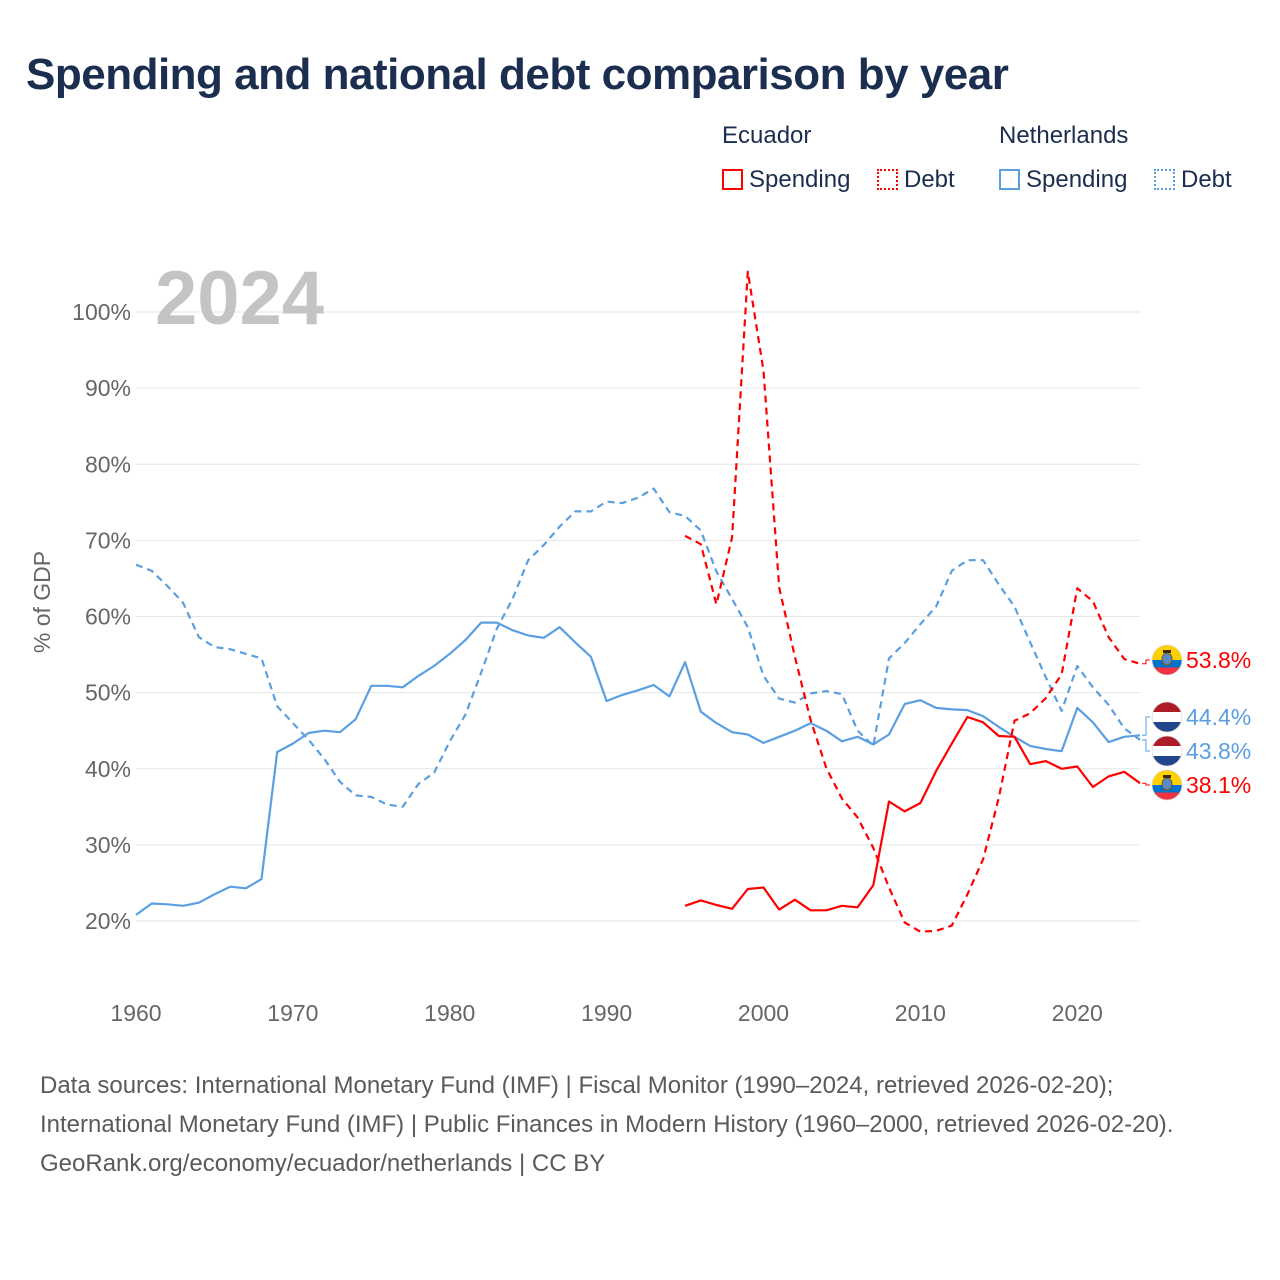 This screenshot has width=1280, height=1280. What do you see at coordinates (108, 464) in the screenshot?
I see `y-tick-label: 80%` at bounding box center [108, 464].